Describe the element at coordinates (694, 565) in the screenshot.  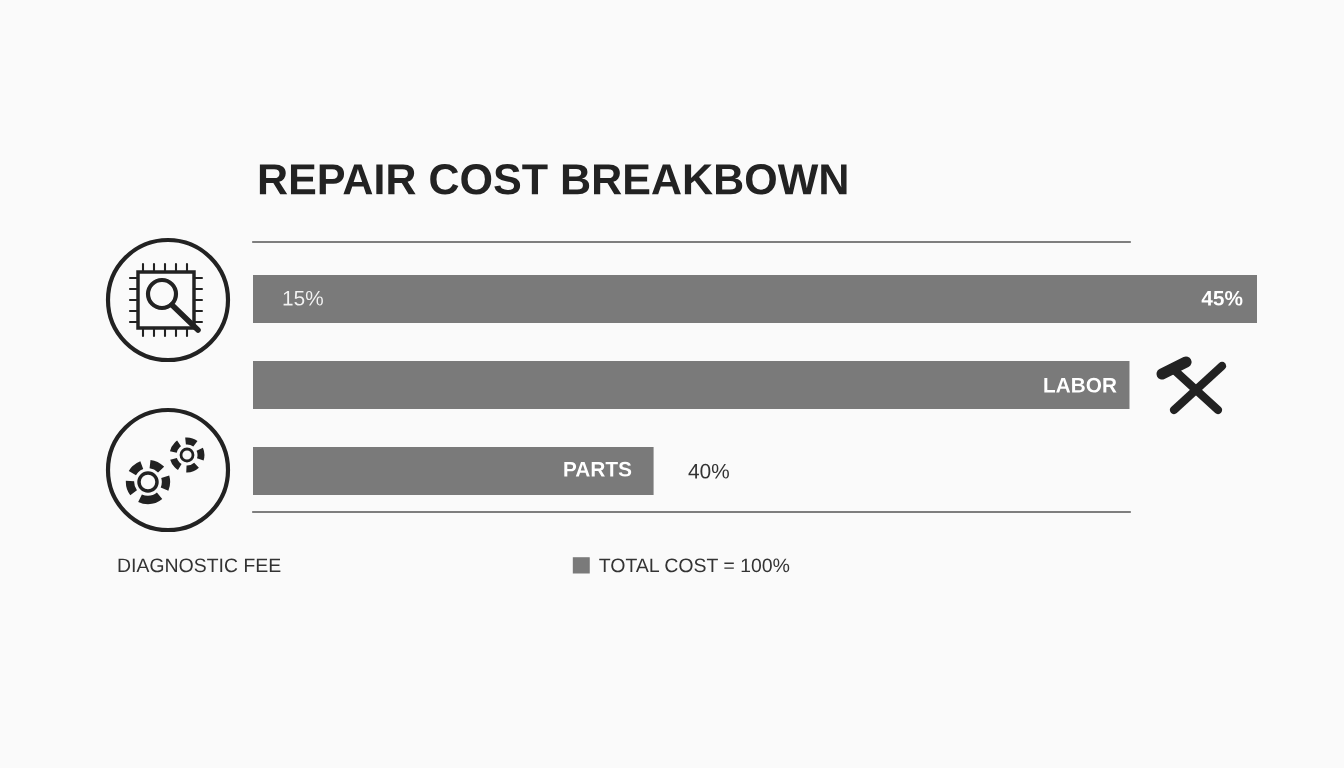
I see `legend-label: TOTAL COST = 100%` at that location.